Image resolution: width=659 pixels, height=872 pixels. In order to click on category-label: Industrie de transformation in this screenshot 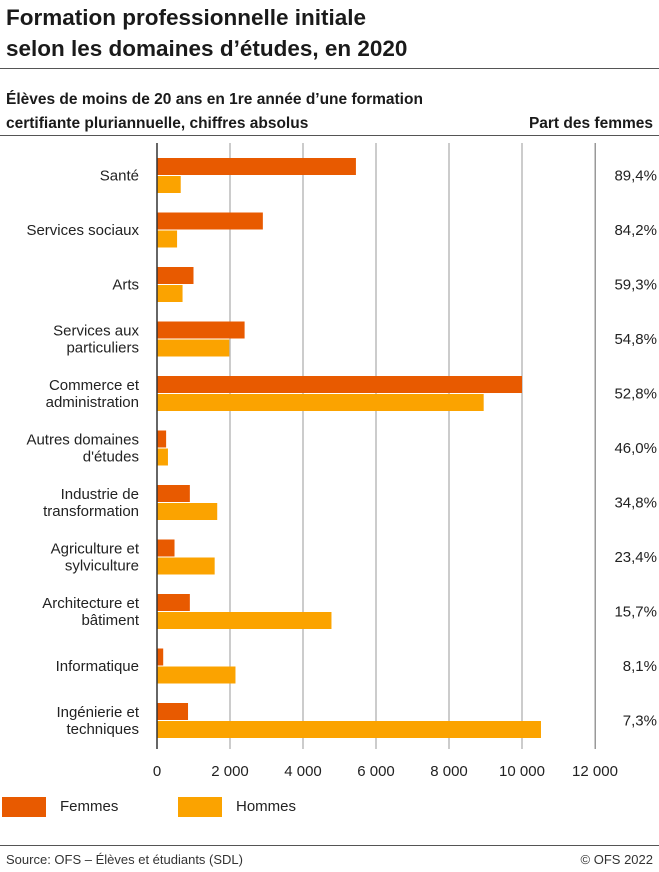, I will do `click(91, 503)`.